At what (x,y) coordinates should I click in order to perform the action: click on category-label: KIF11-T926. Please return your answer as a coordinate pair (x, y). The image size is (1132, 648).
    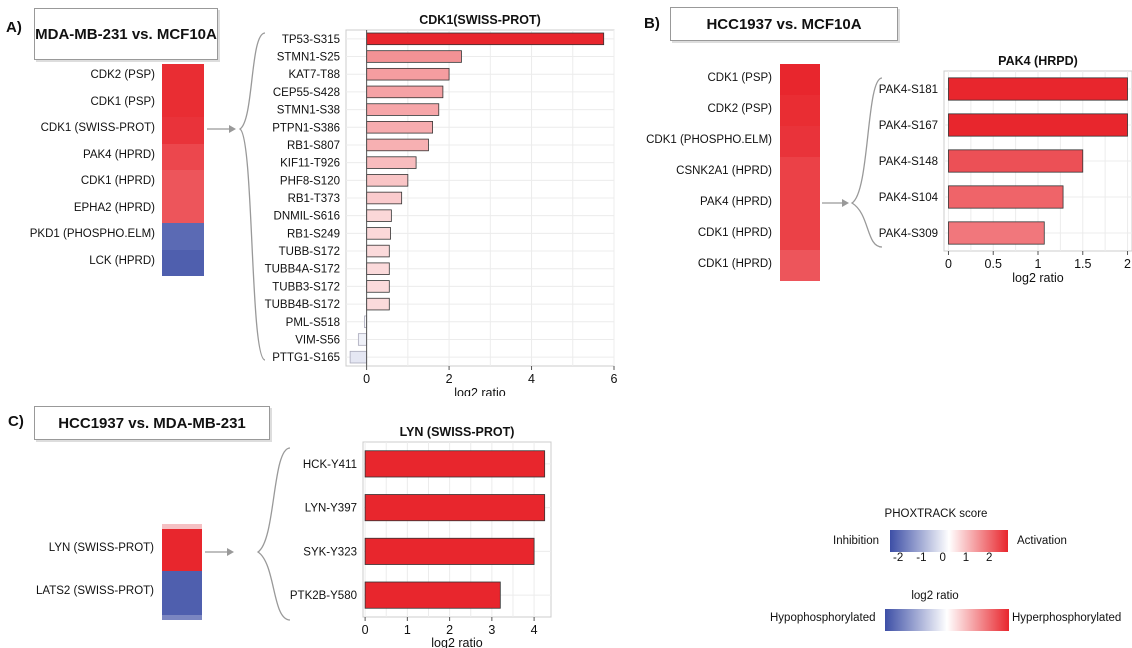
    Looking at the image, I should click on (310, 164).